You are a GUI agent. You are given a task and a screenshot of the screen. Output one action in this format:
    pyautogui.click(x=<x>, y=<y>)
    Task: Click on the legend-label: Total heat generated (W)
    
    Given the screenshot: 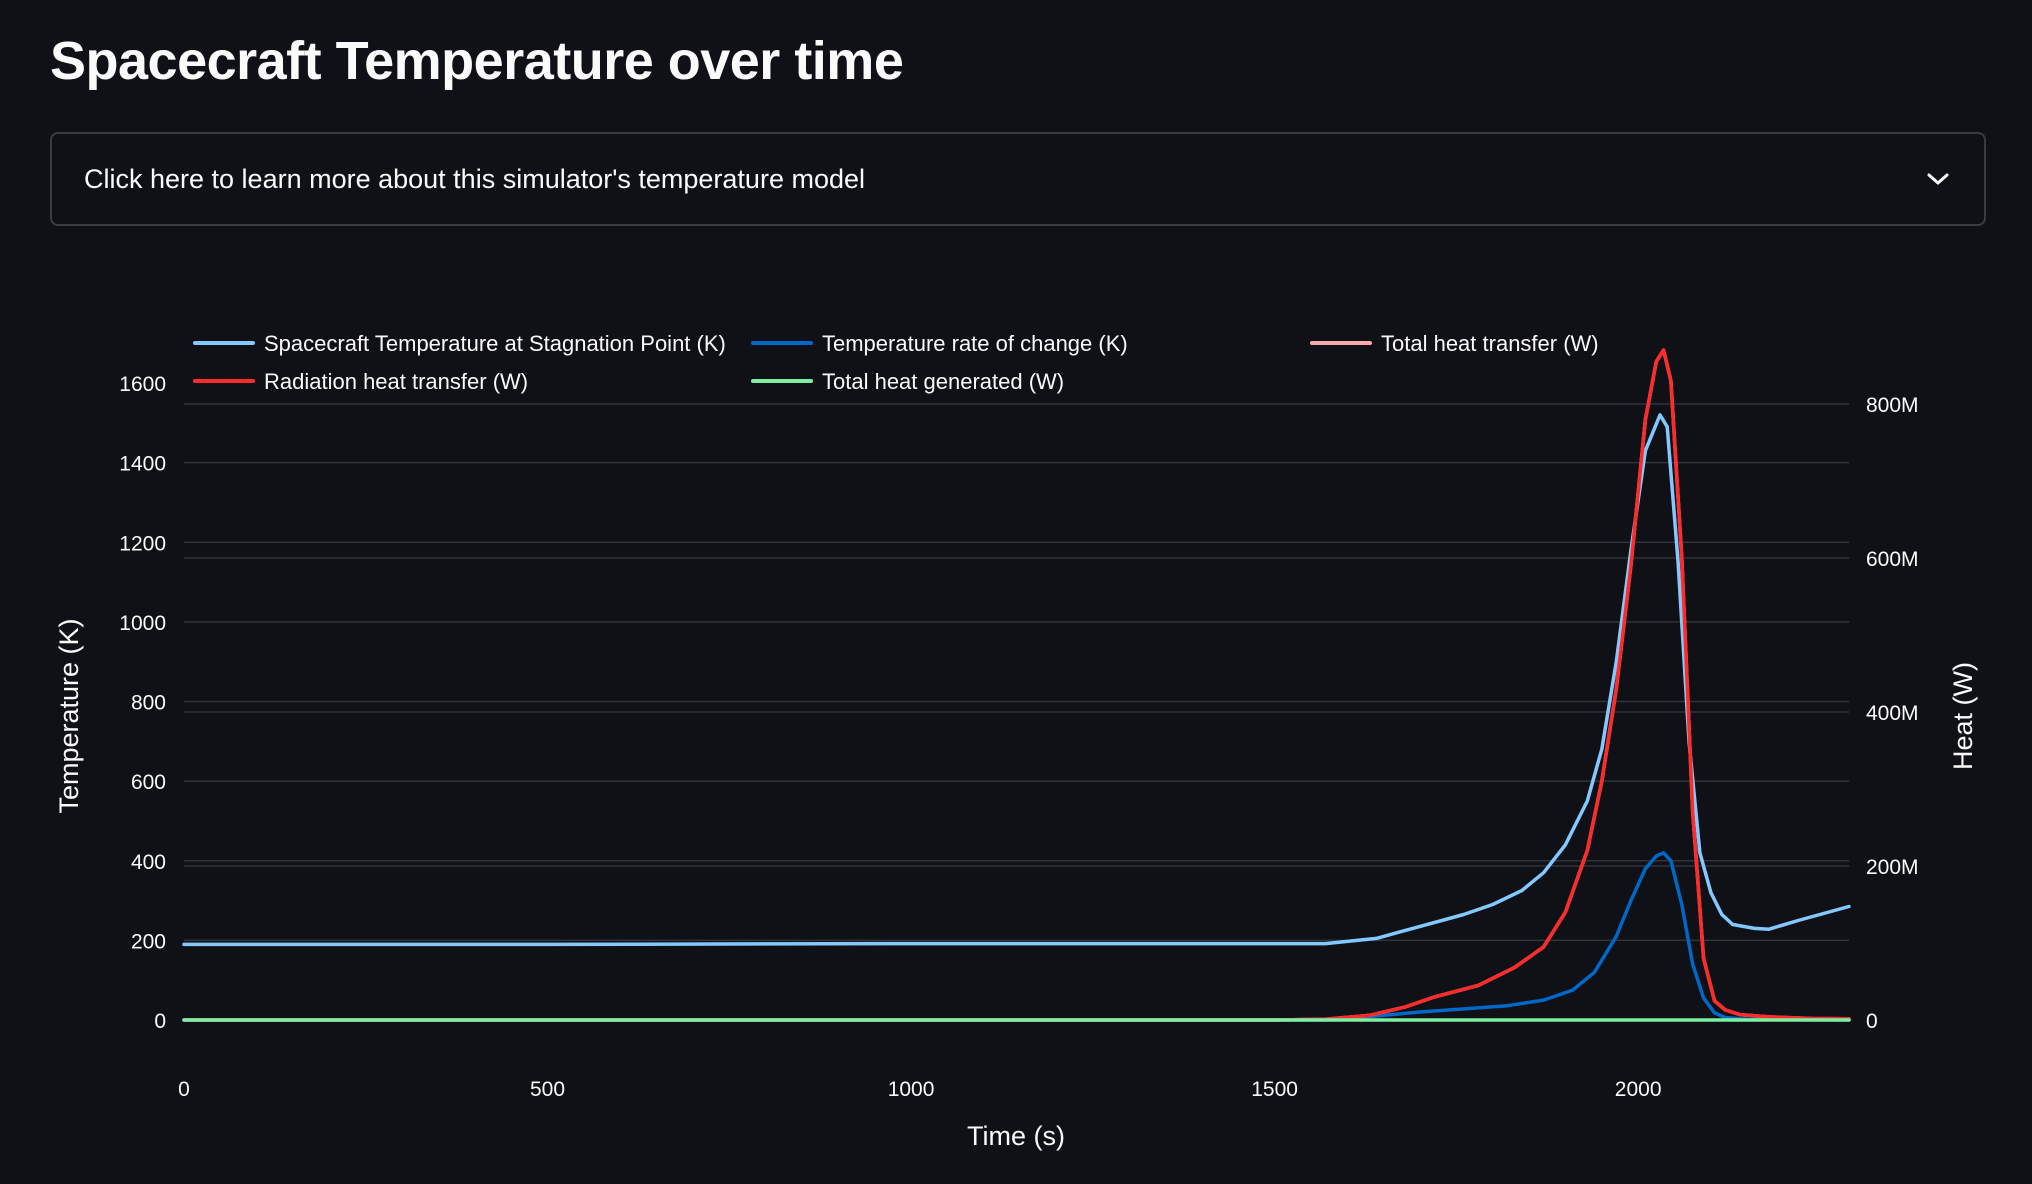 What is the action you would take?
    pyautogui.click(x=943, y=381)
    